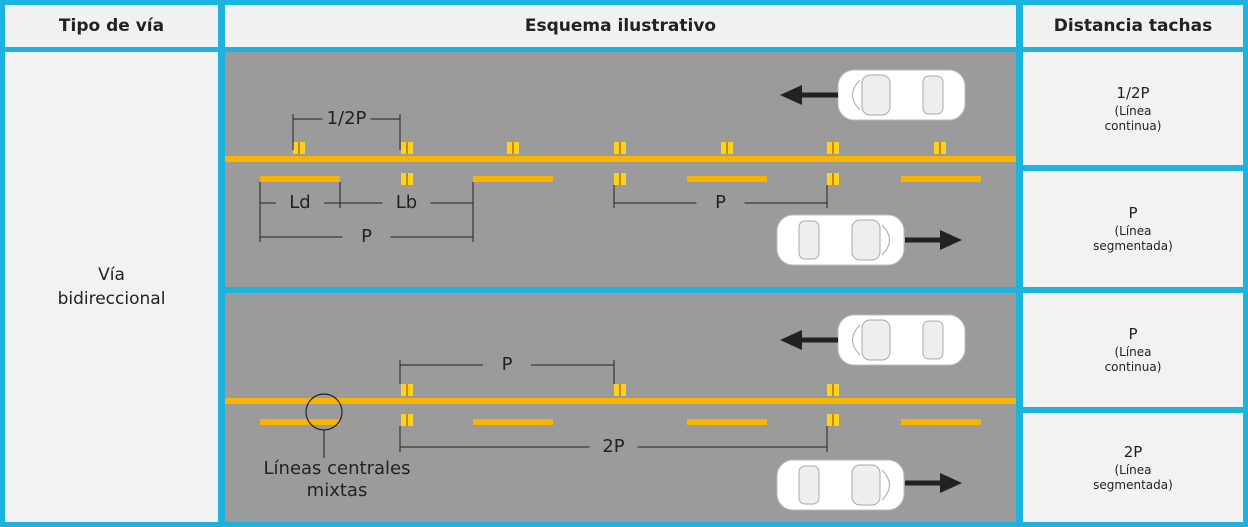 Image resolution: width=1248 pixels, height=527 pixels. I want to click on header-cell: Esquema ilustrativo, so click(620, 26).